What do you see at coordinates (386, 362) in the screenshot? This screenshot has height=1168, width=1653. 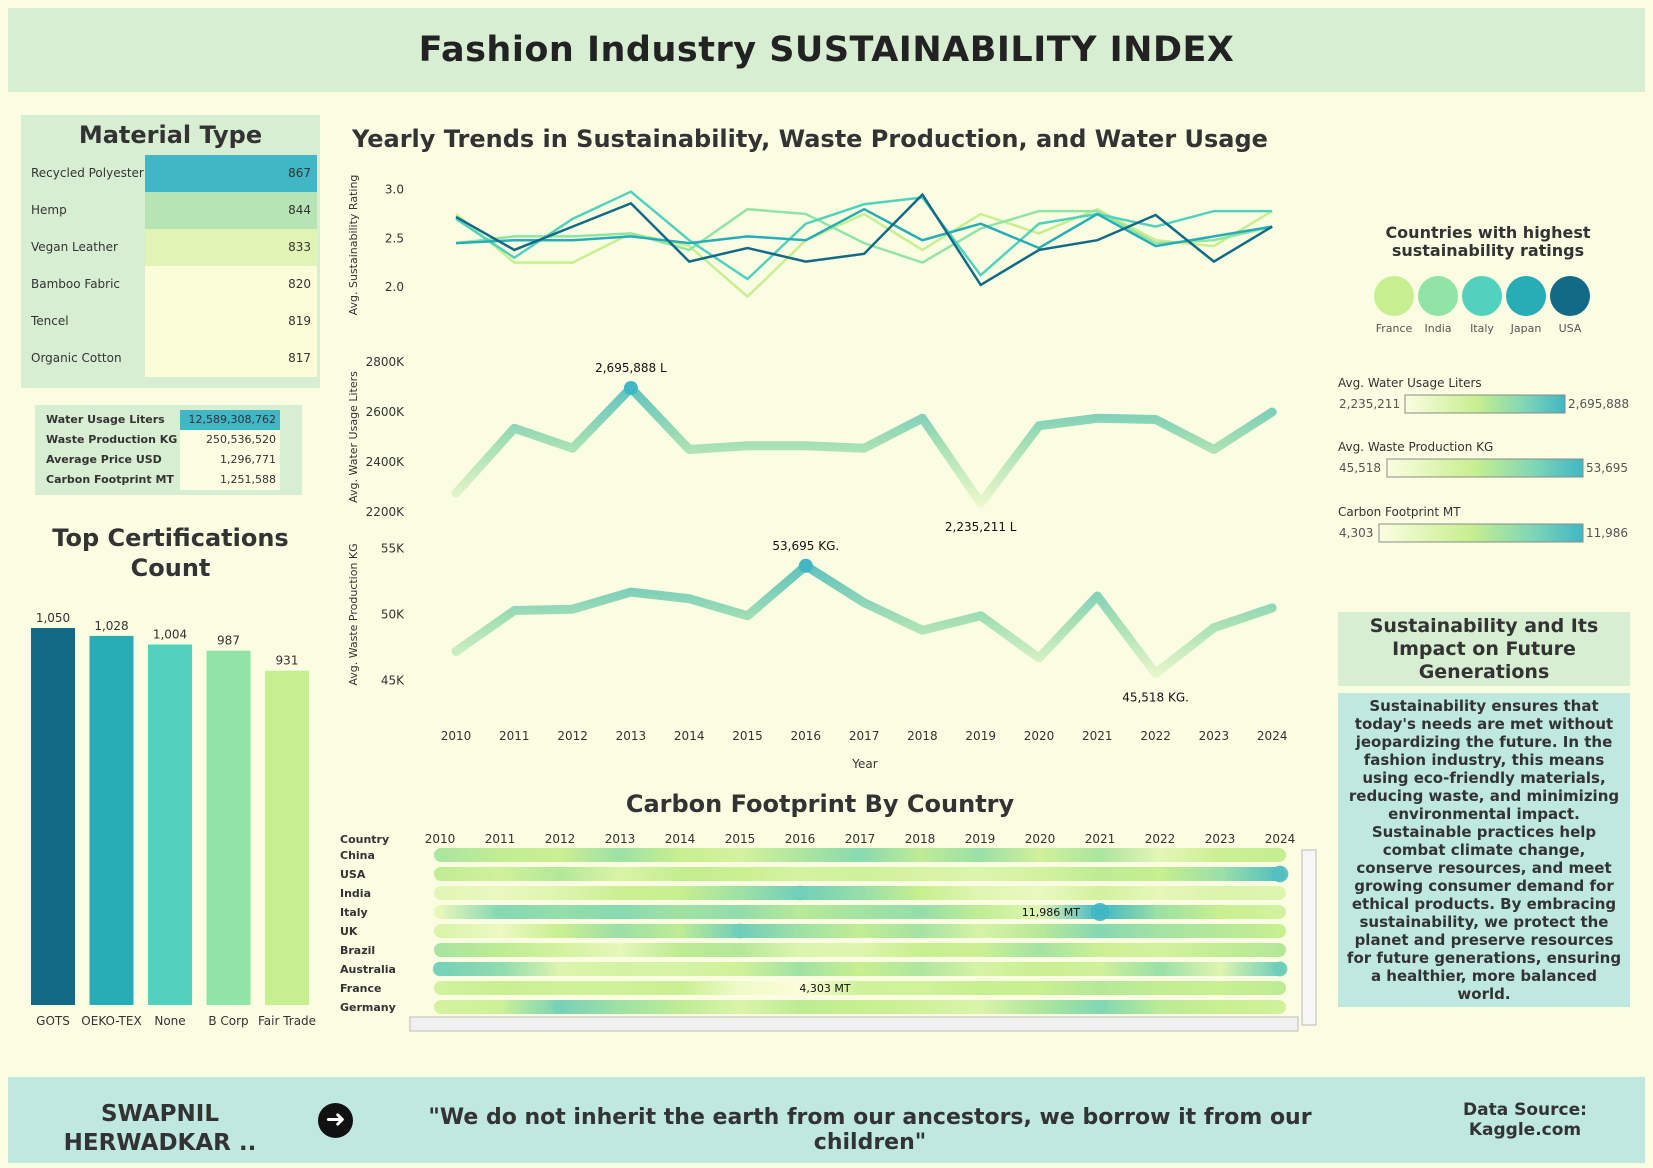 I see `y-tick-label: 2800K` at bounding box center [386, 362].